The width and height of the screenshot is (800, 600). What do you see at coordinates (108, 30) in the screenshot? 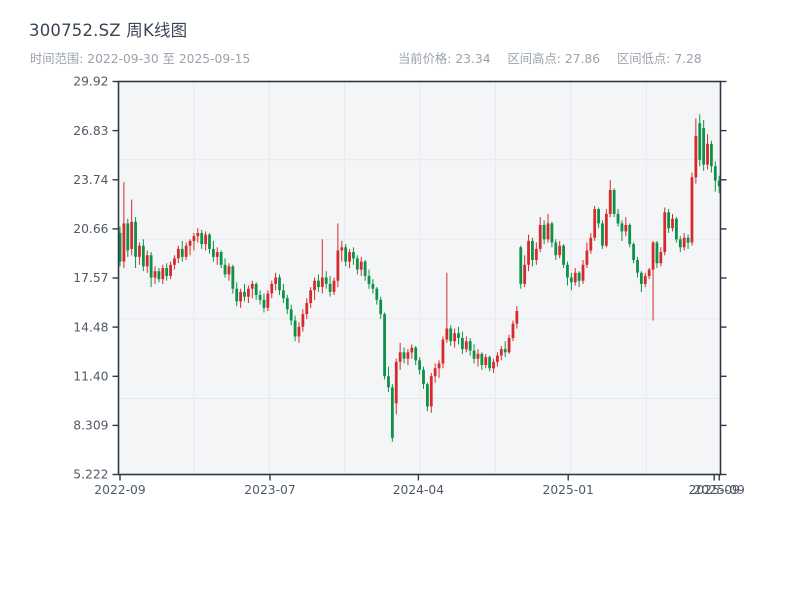
I see `page-title: 300752.SZ 周K线图` at bounding box center [108, 30].